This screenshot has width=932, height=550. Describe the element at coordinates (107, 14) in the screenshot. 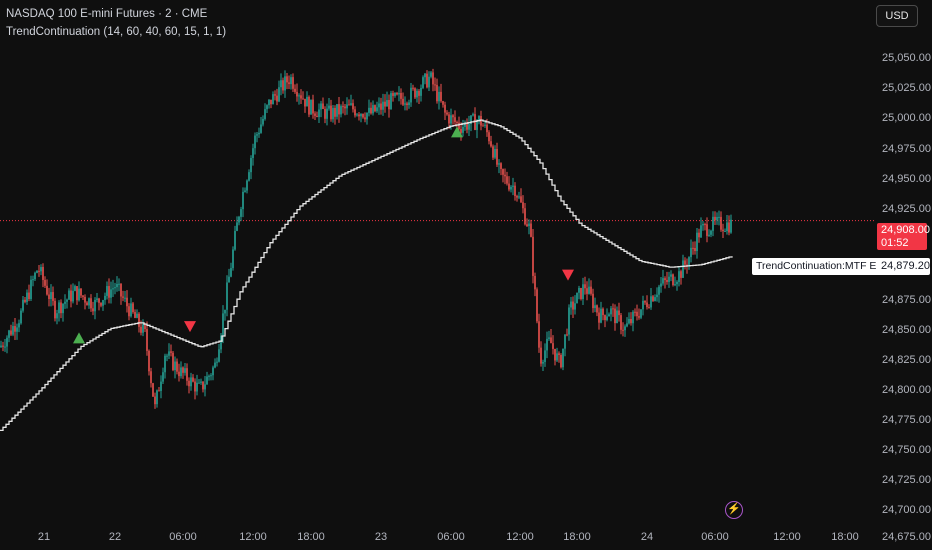

I see `symbol-title: NASDAQ 100 E-mini Futures · 2 · CME` at that location.